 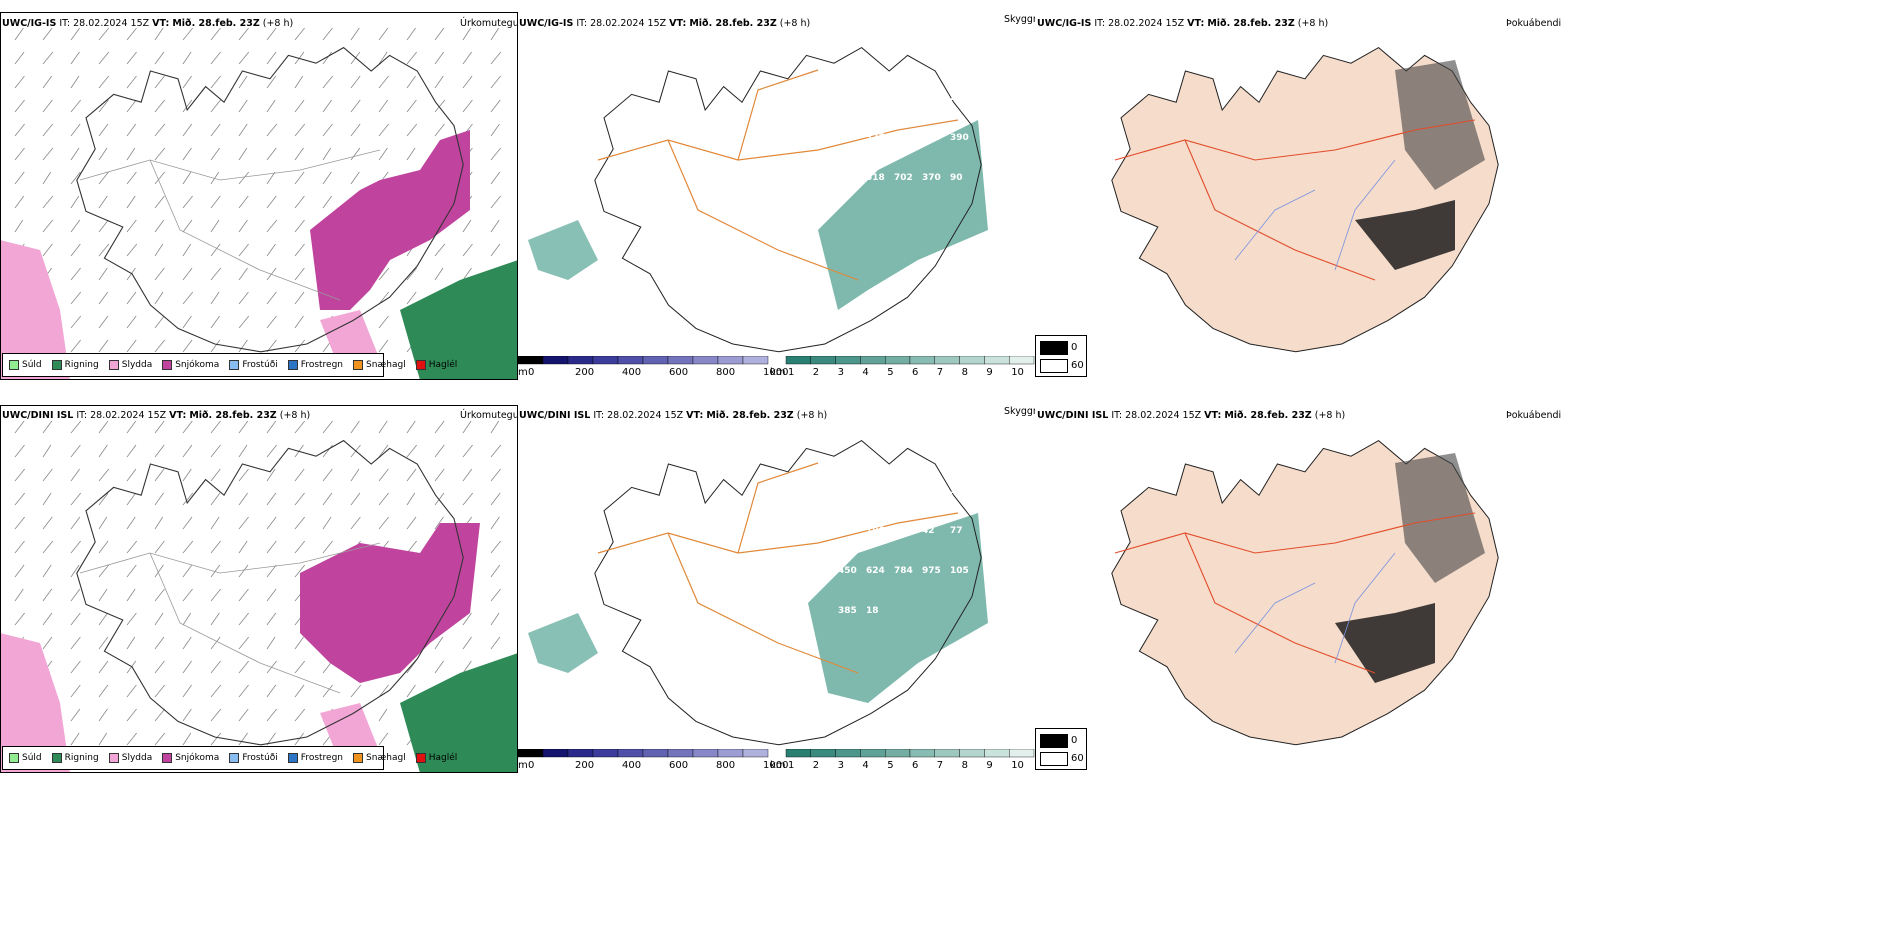 What do you see at coordinates (584, 765) in the screenshot?
I see `ceiling-tick-label: 200` at bounding box center [584, 765].